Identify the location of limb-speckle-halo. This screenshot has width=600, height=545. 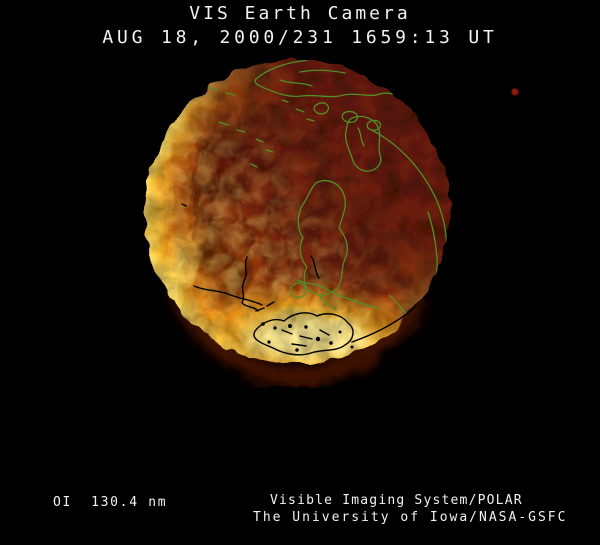
(299, 339).